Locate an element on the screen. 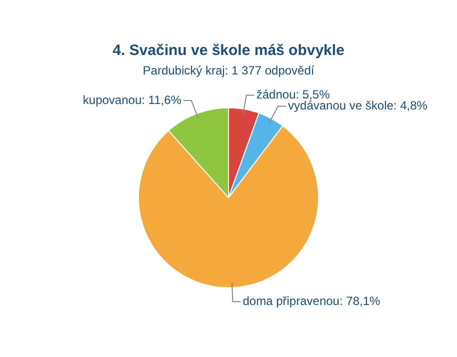 Image resolution: width=457 pixels, height=357 pixels. chart-subtitle: Pardubický kraj: 1 377 odpovědí is located at coordinates (228, 71).